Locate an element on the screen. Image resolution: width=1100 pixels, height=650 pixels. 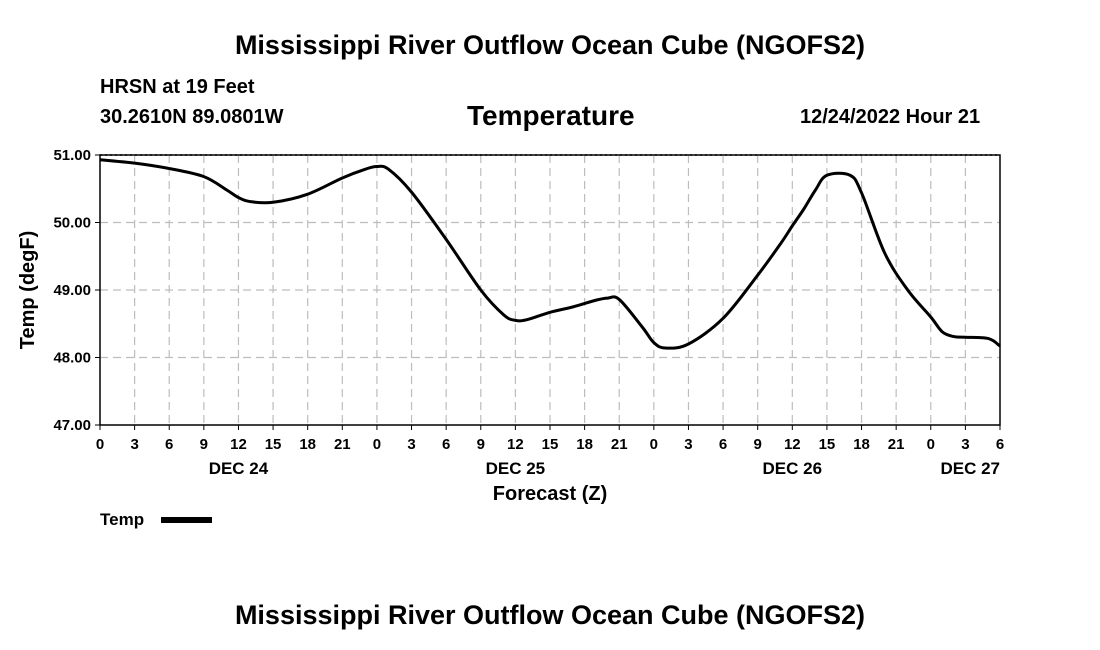
variable-title: Temperature is located at coordinates (551, 115).